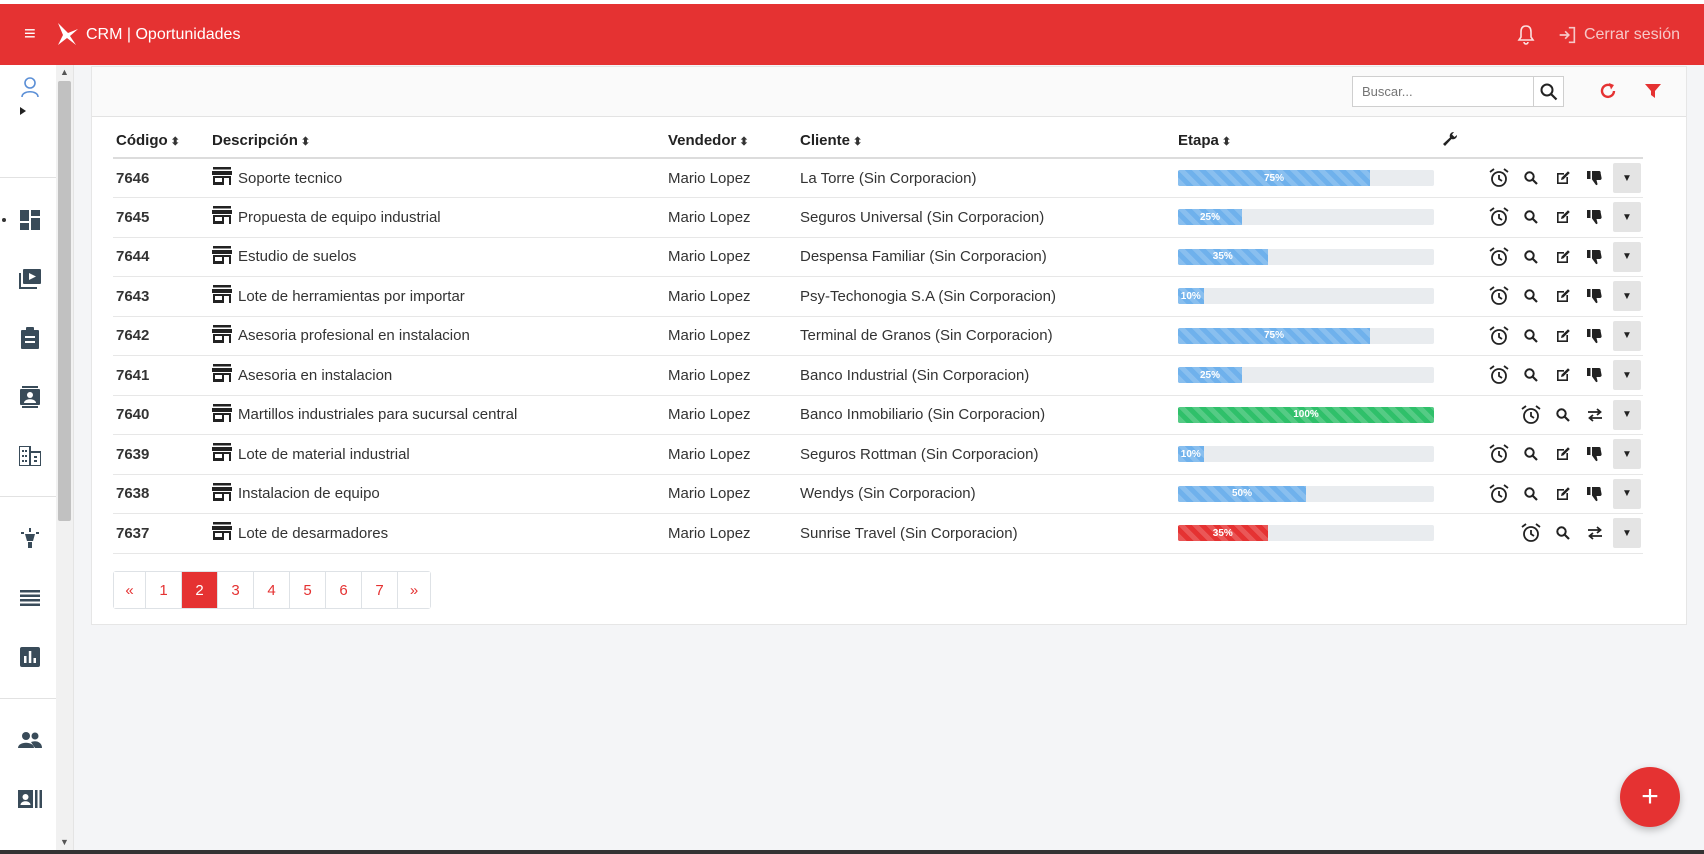 This screenshot has width=1704, height=854. What do you see at coordinates (200, 590) in the screenshot?
I see `pagination-page: 2` at bounding box center [200, 590].